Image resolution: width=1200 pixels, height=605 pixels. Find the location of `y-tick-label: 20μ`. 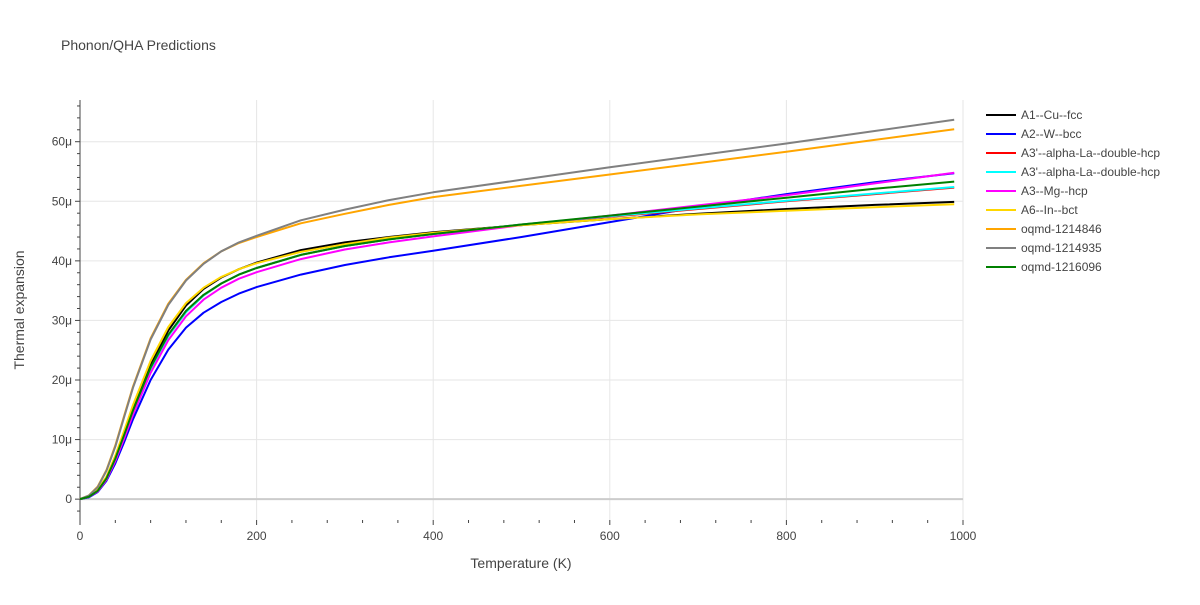

y-tick-label: 20μ is located at coordinates (62, 380).